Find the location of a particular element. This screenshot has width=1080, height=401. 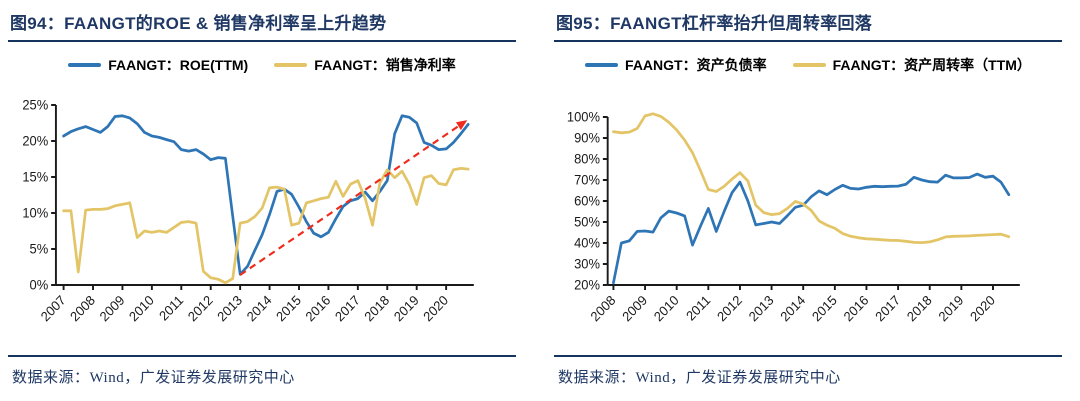

svg-text: 100% is located at coordinates (583, 116).